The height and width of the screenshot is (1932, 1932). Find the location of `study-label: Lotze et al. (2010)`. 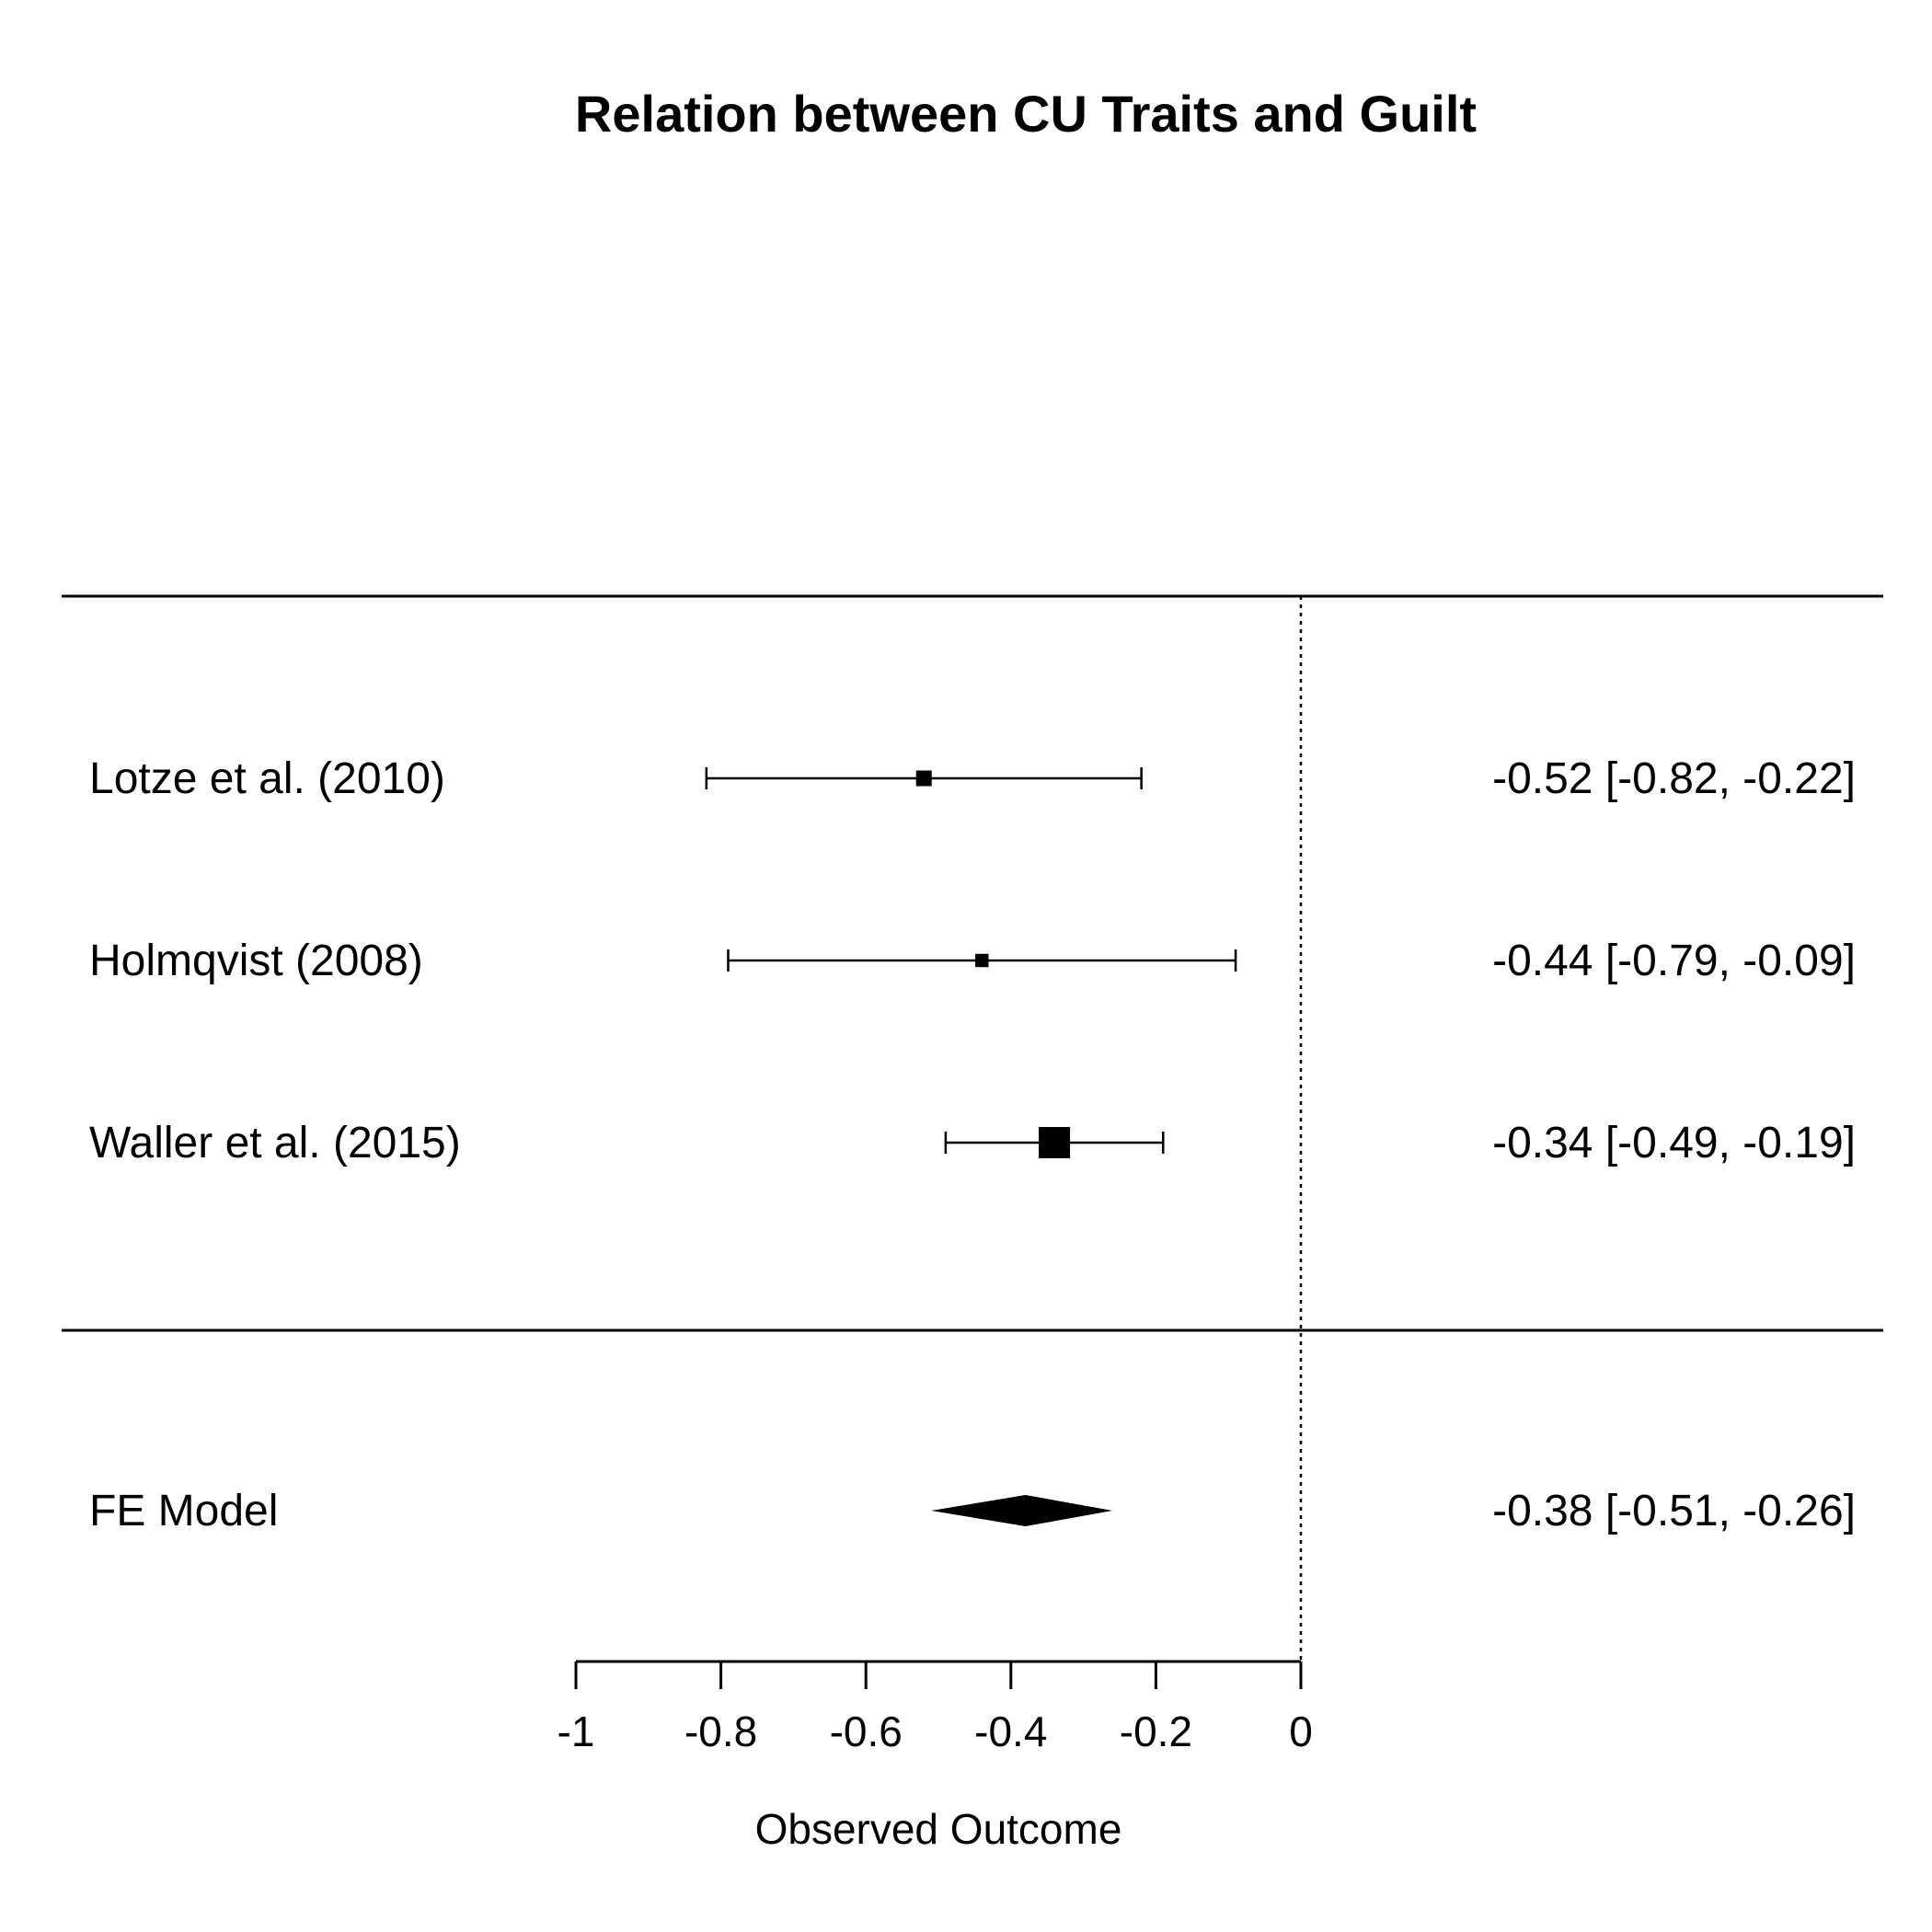

study-label: Lotze et al. (2010) is located at coordinates (267, 778).